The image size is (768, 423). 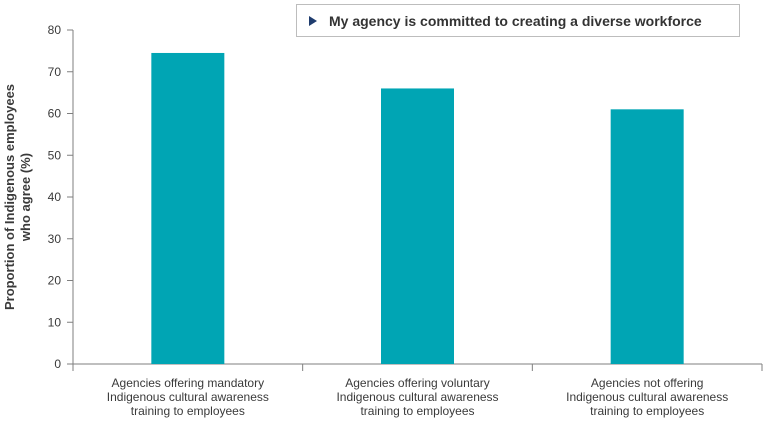 What do you see at coordinates (417, 367) in the screenshot?
I see `x-axis` at bounding box center [417, 367].